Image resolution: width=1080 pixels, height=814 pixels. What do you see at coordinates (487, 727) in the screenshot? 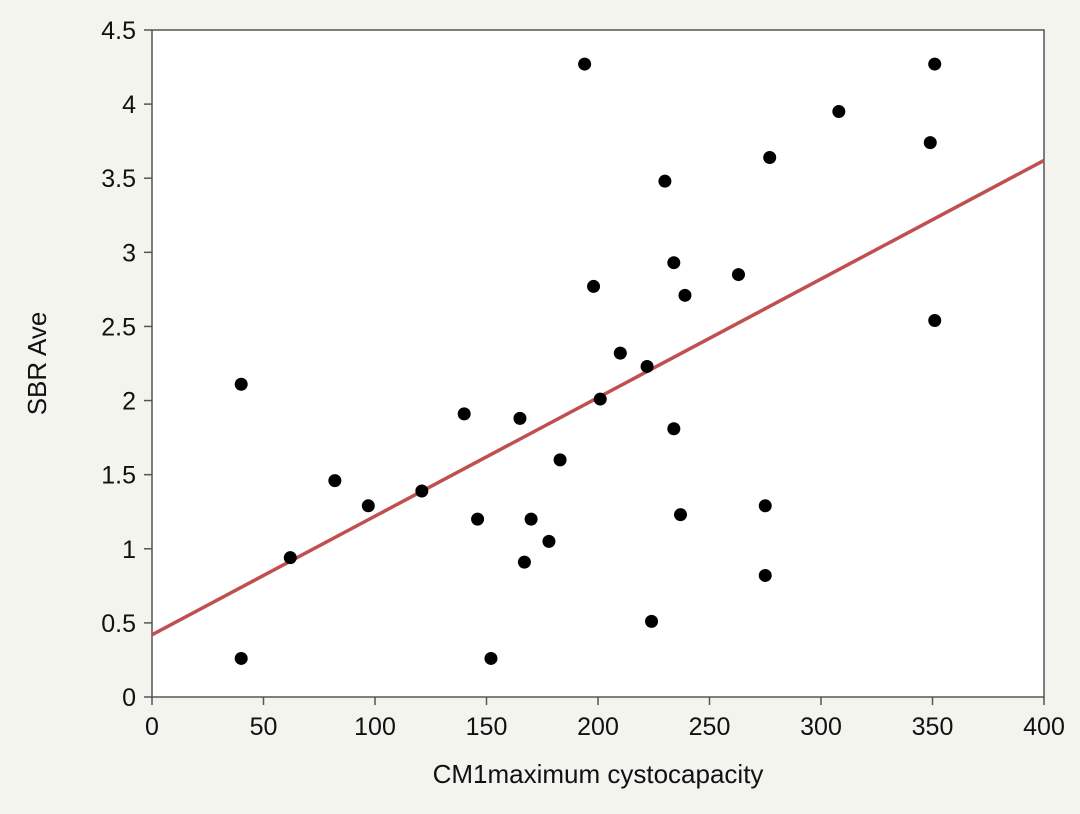
I see `x-tick-label: 150` at bounding box center [487, 727].